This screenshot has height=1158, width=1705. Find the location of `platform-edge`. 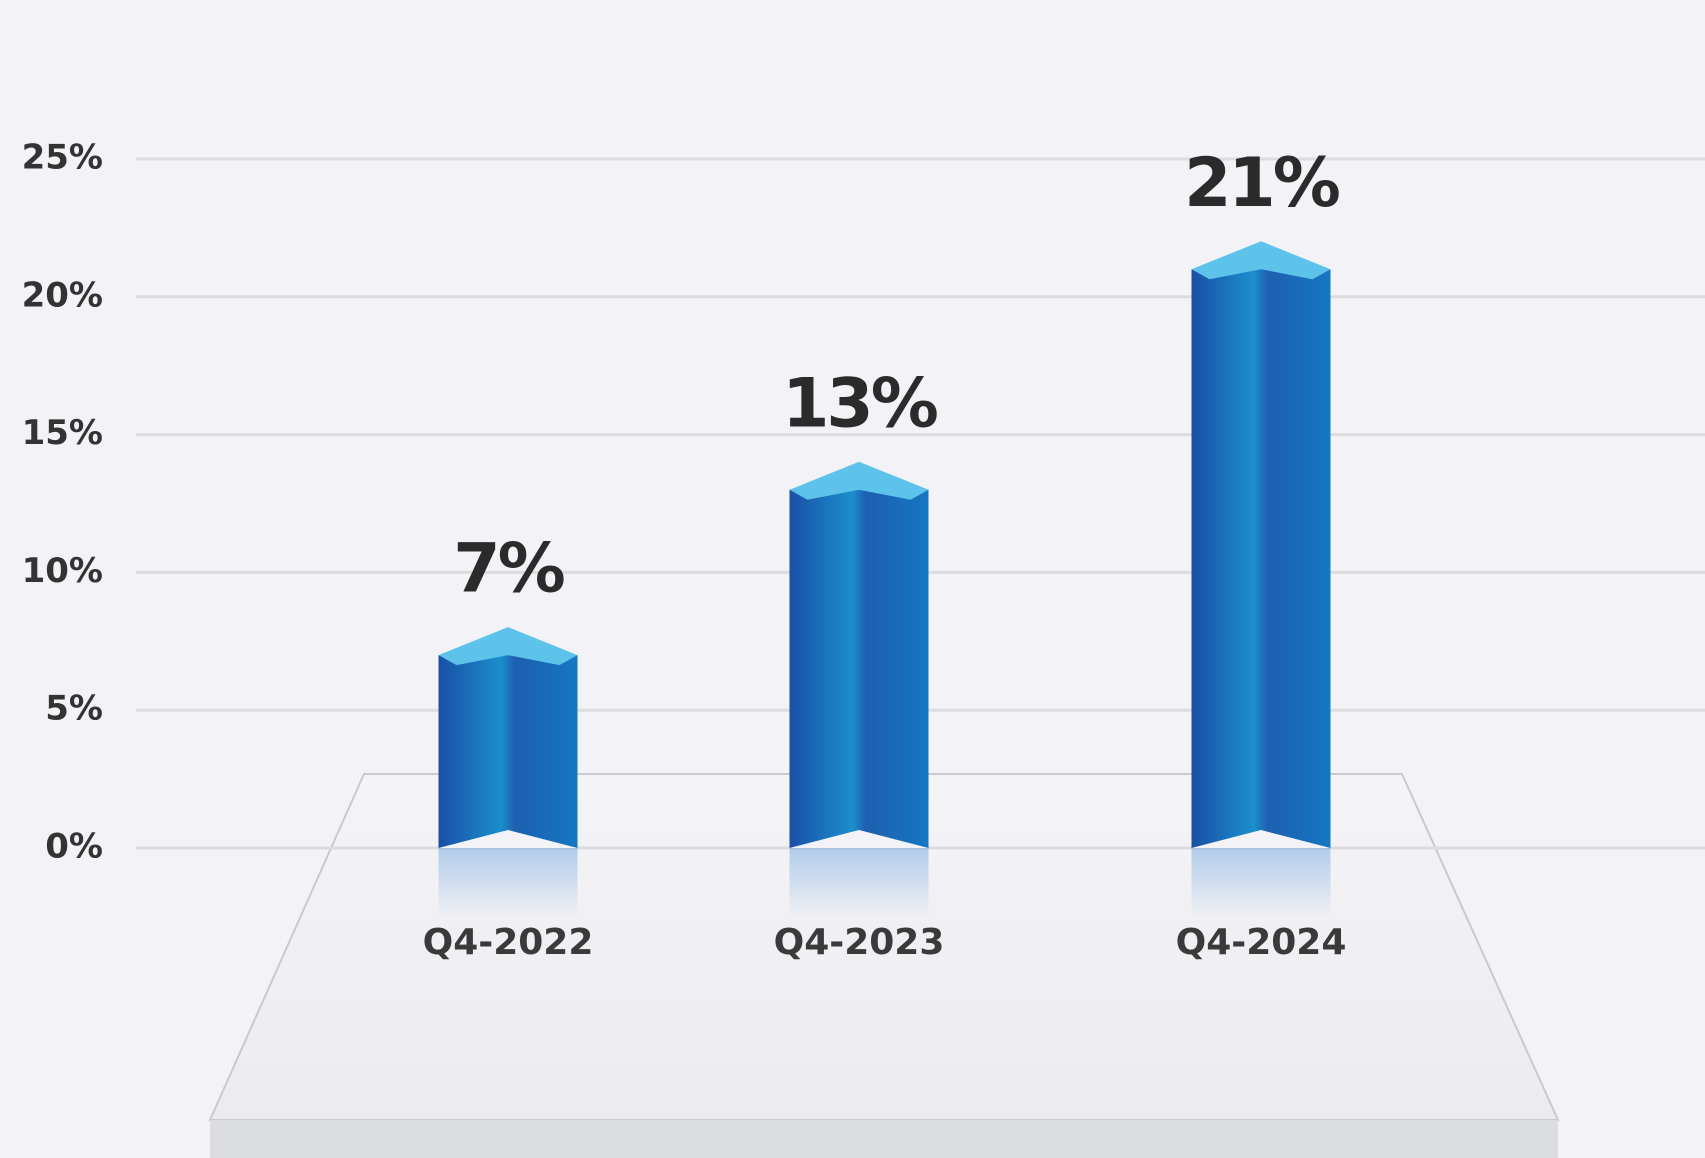

platform-edge is located at coordinates (884, 1139).